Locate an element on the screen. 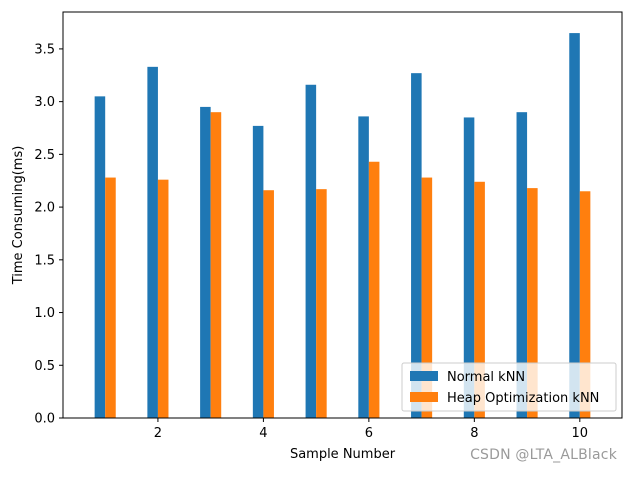 This screenshot has height=477, width=633. legend-label-heap-optimization-knn: Heap Optimization kNN is located at coordinates (523, 398).